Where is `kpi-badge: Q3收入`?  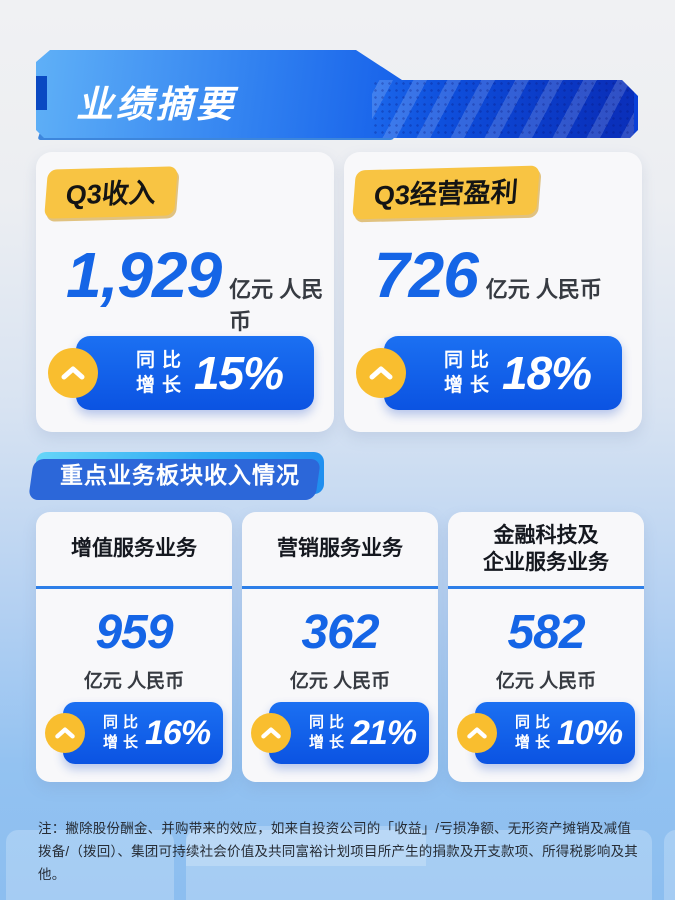
kpi-badge: Q3收入 is located at coordinates (111, 192).